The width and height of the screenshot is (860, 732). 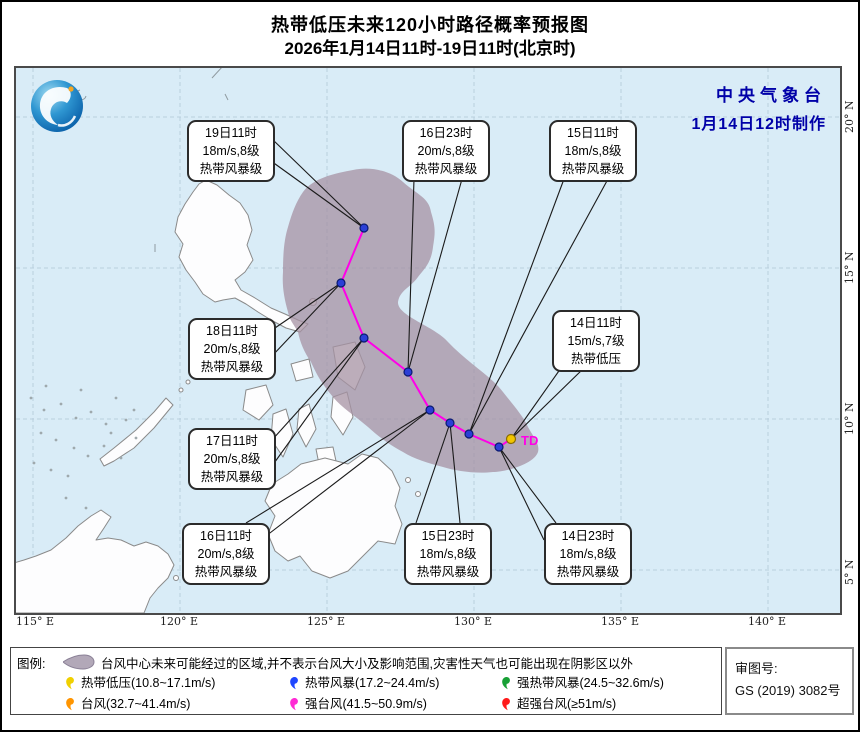 I want to click on forecast-label-17d11h: 17日11时 20m/s,8级 热带风暴级, so click(x=232, y=459).